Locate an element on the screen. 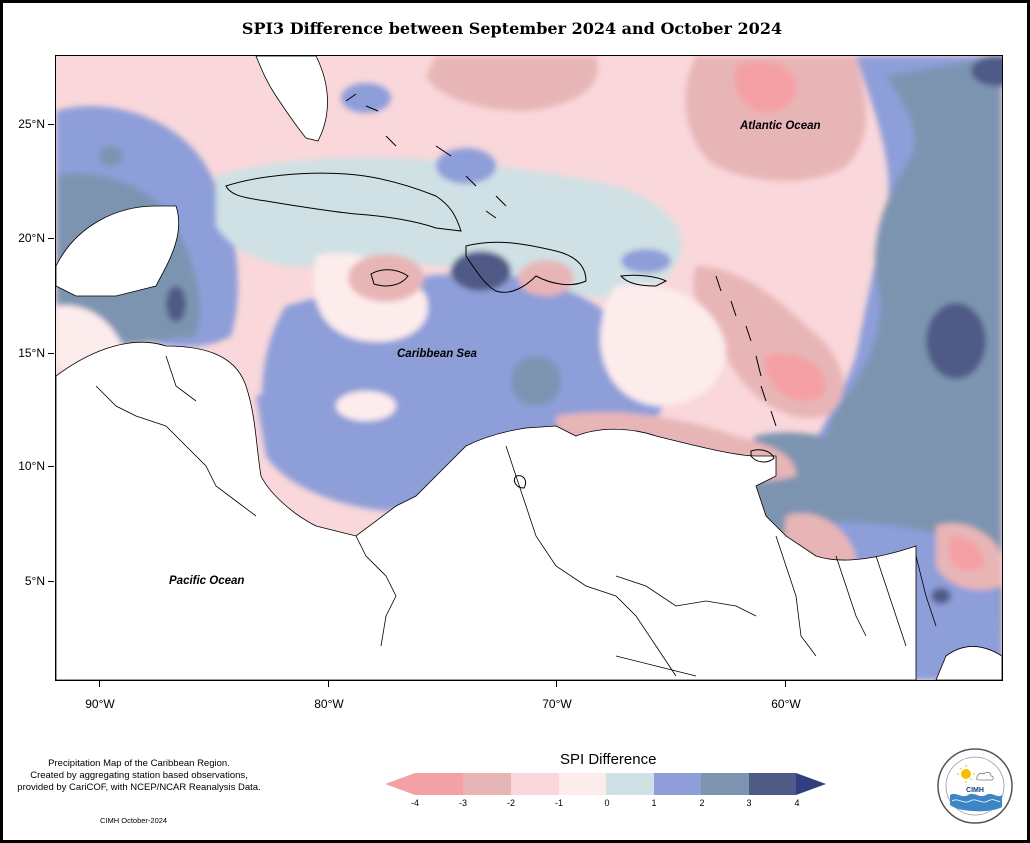 Image resolution: width=1030 pixels, height=843 pixels. y-label-5n: 5°N is located at coordinates (34, 581).